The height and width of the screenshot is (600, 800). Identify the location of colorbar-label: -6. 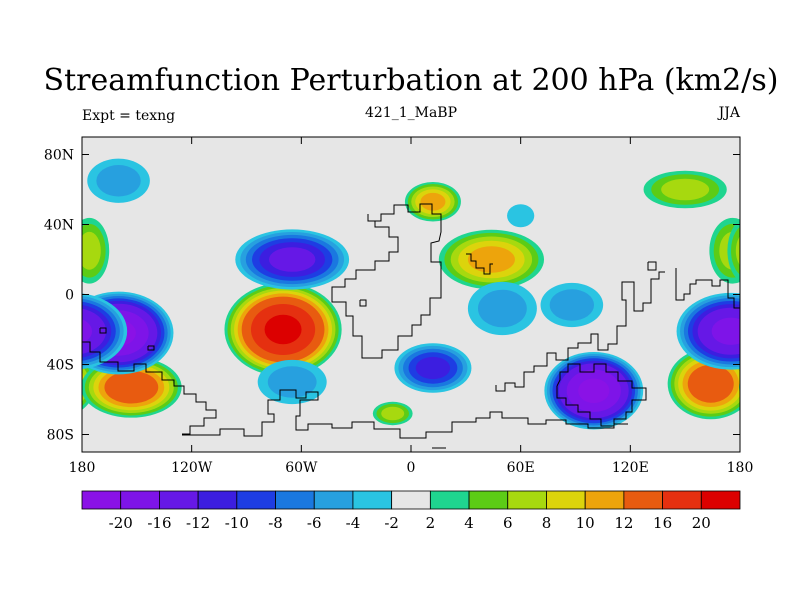
(314, 523).